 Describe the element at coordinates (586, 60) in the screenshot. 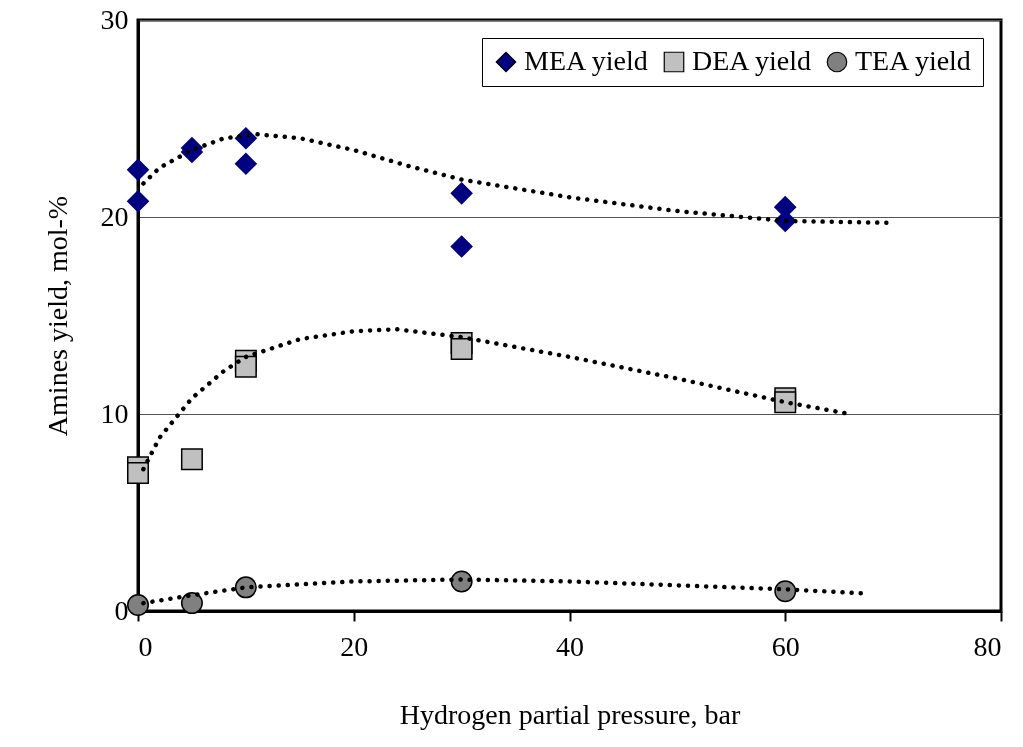

I see `legend-label: MEA yield` at that location.